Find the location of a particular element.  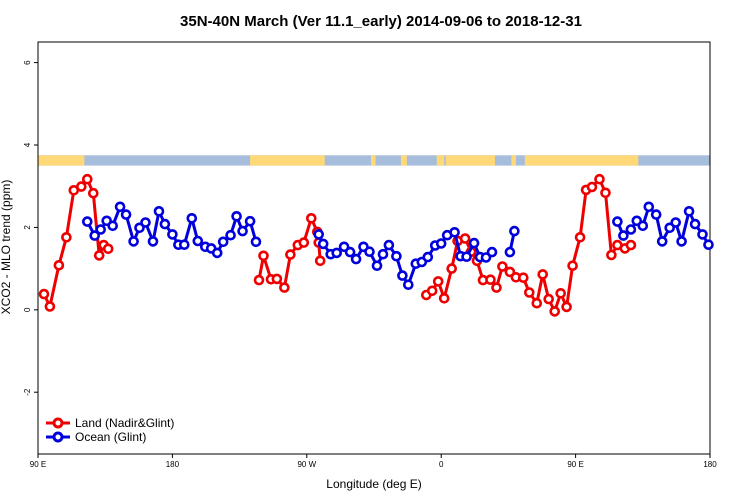

legend: Land (Nadir&Glint) Ocean (Glint) is located at coordinates (110, 430).